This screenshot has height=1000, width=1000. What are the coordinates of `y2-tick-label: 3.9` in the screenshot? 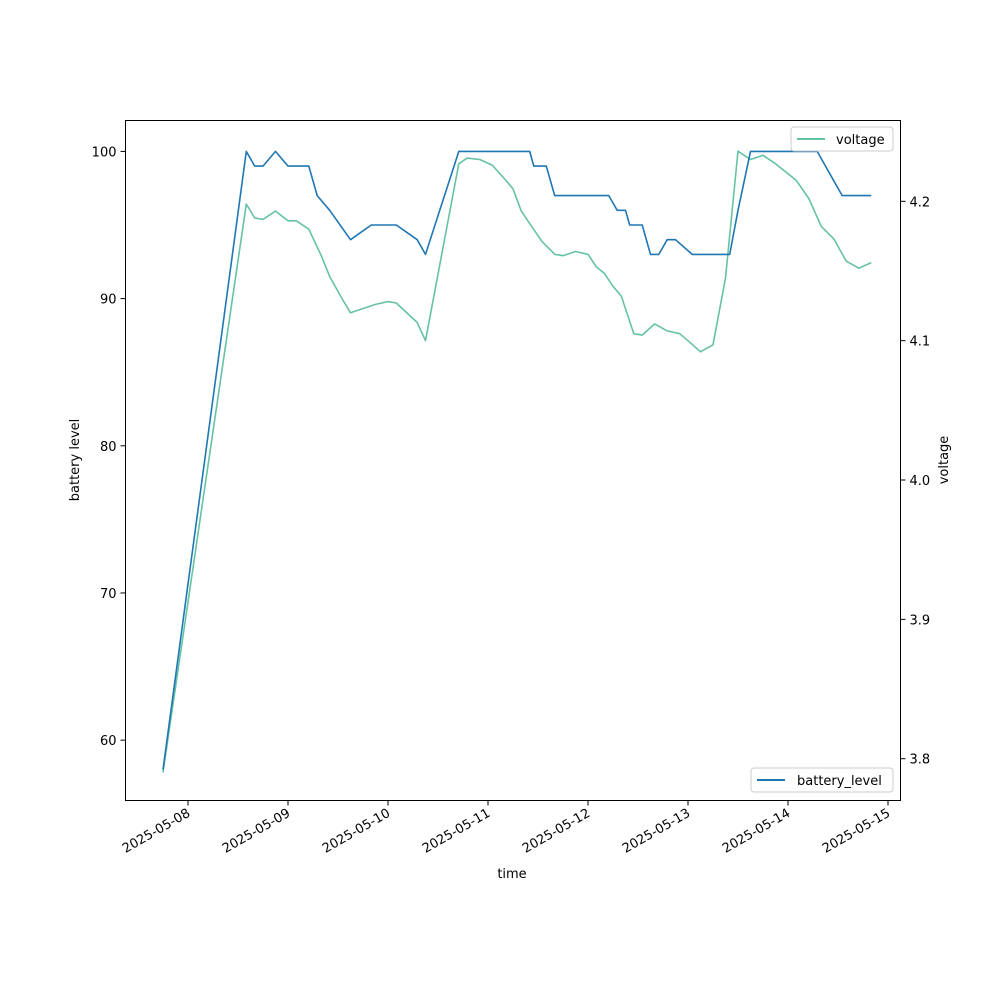 It's located at (920, 620).